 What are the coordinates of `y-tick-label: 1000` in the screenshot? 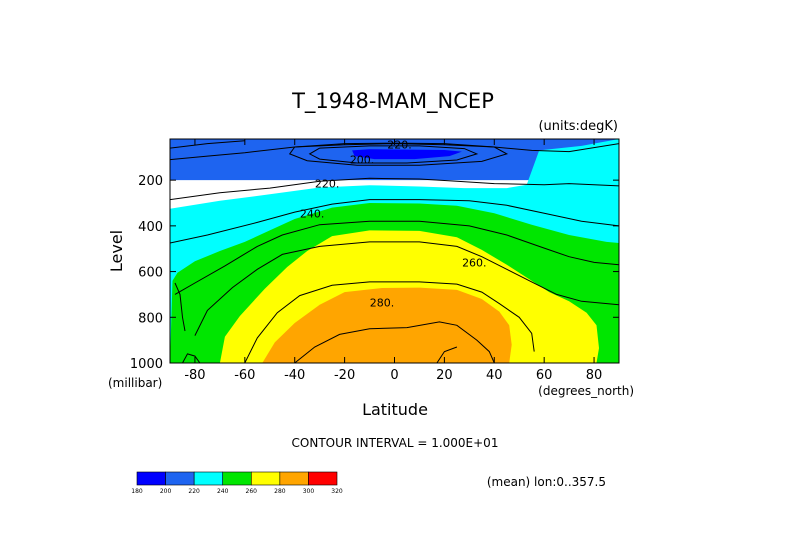 It's located at (146, 364).